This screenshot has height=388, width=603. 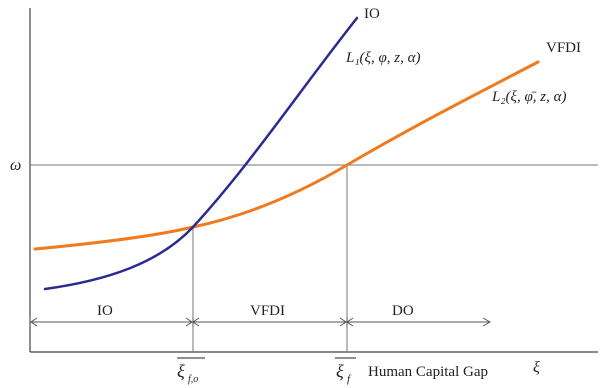 What do you see at coordinates (105, 311) in the screenshot?
I see `region-io-label: IO` at bounding box center [105, 311].